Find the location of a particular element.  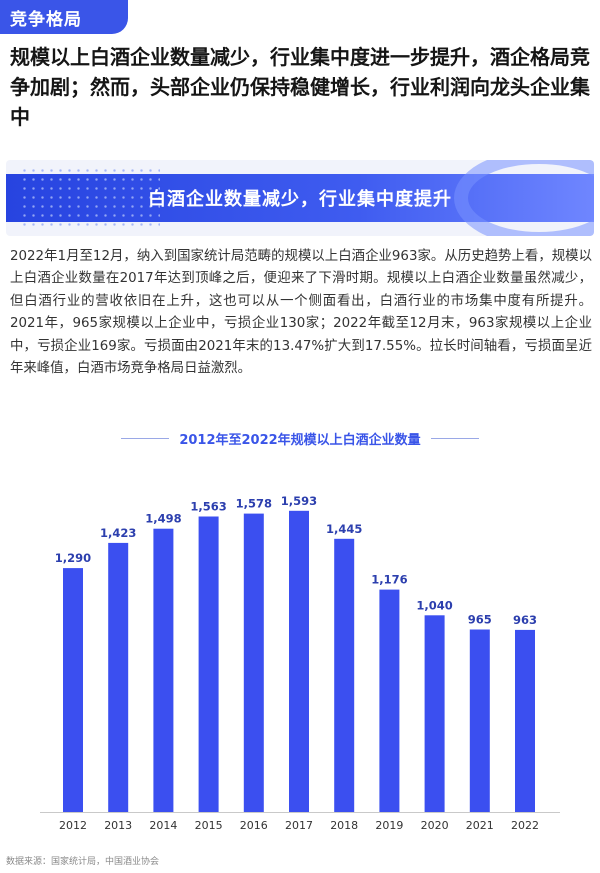

title-rule-left is located at coordinates (145, 438).